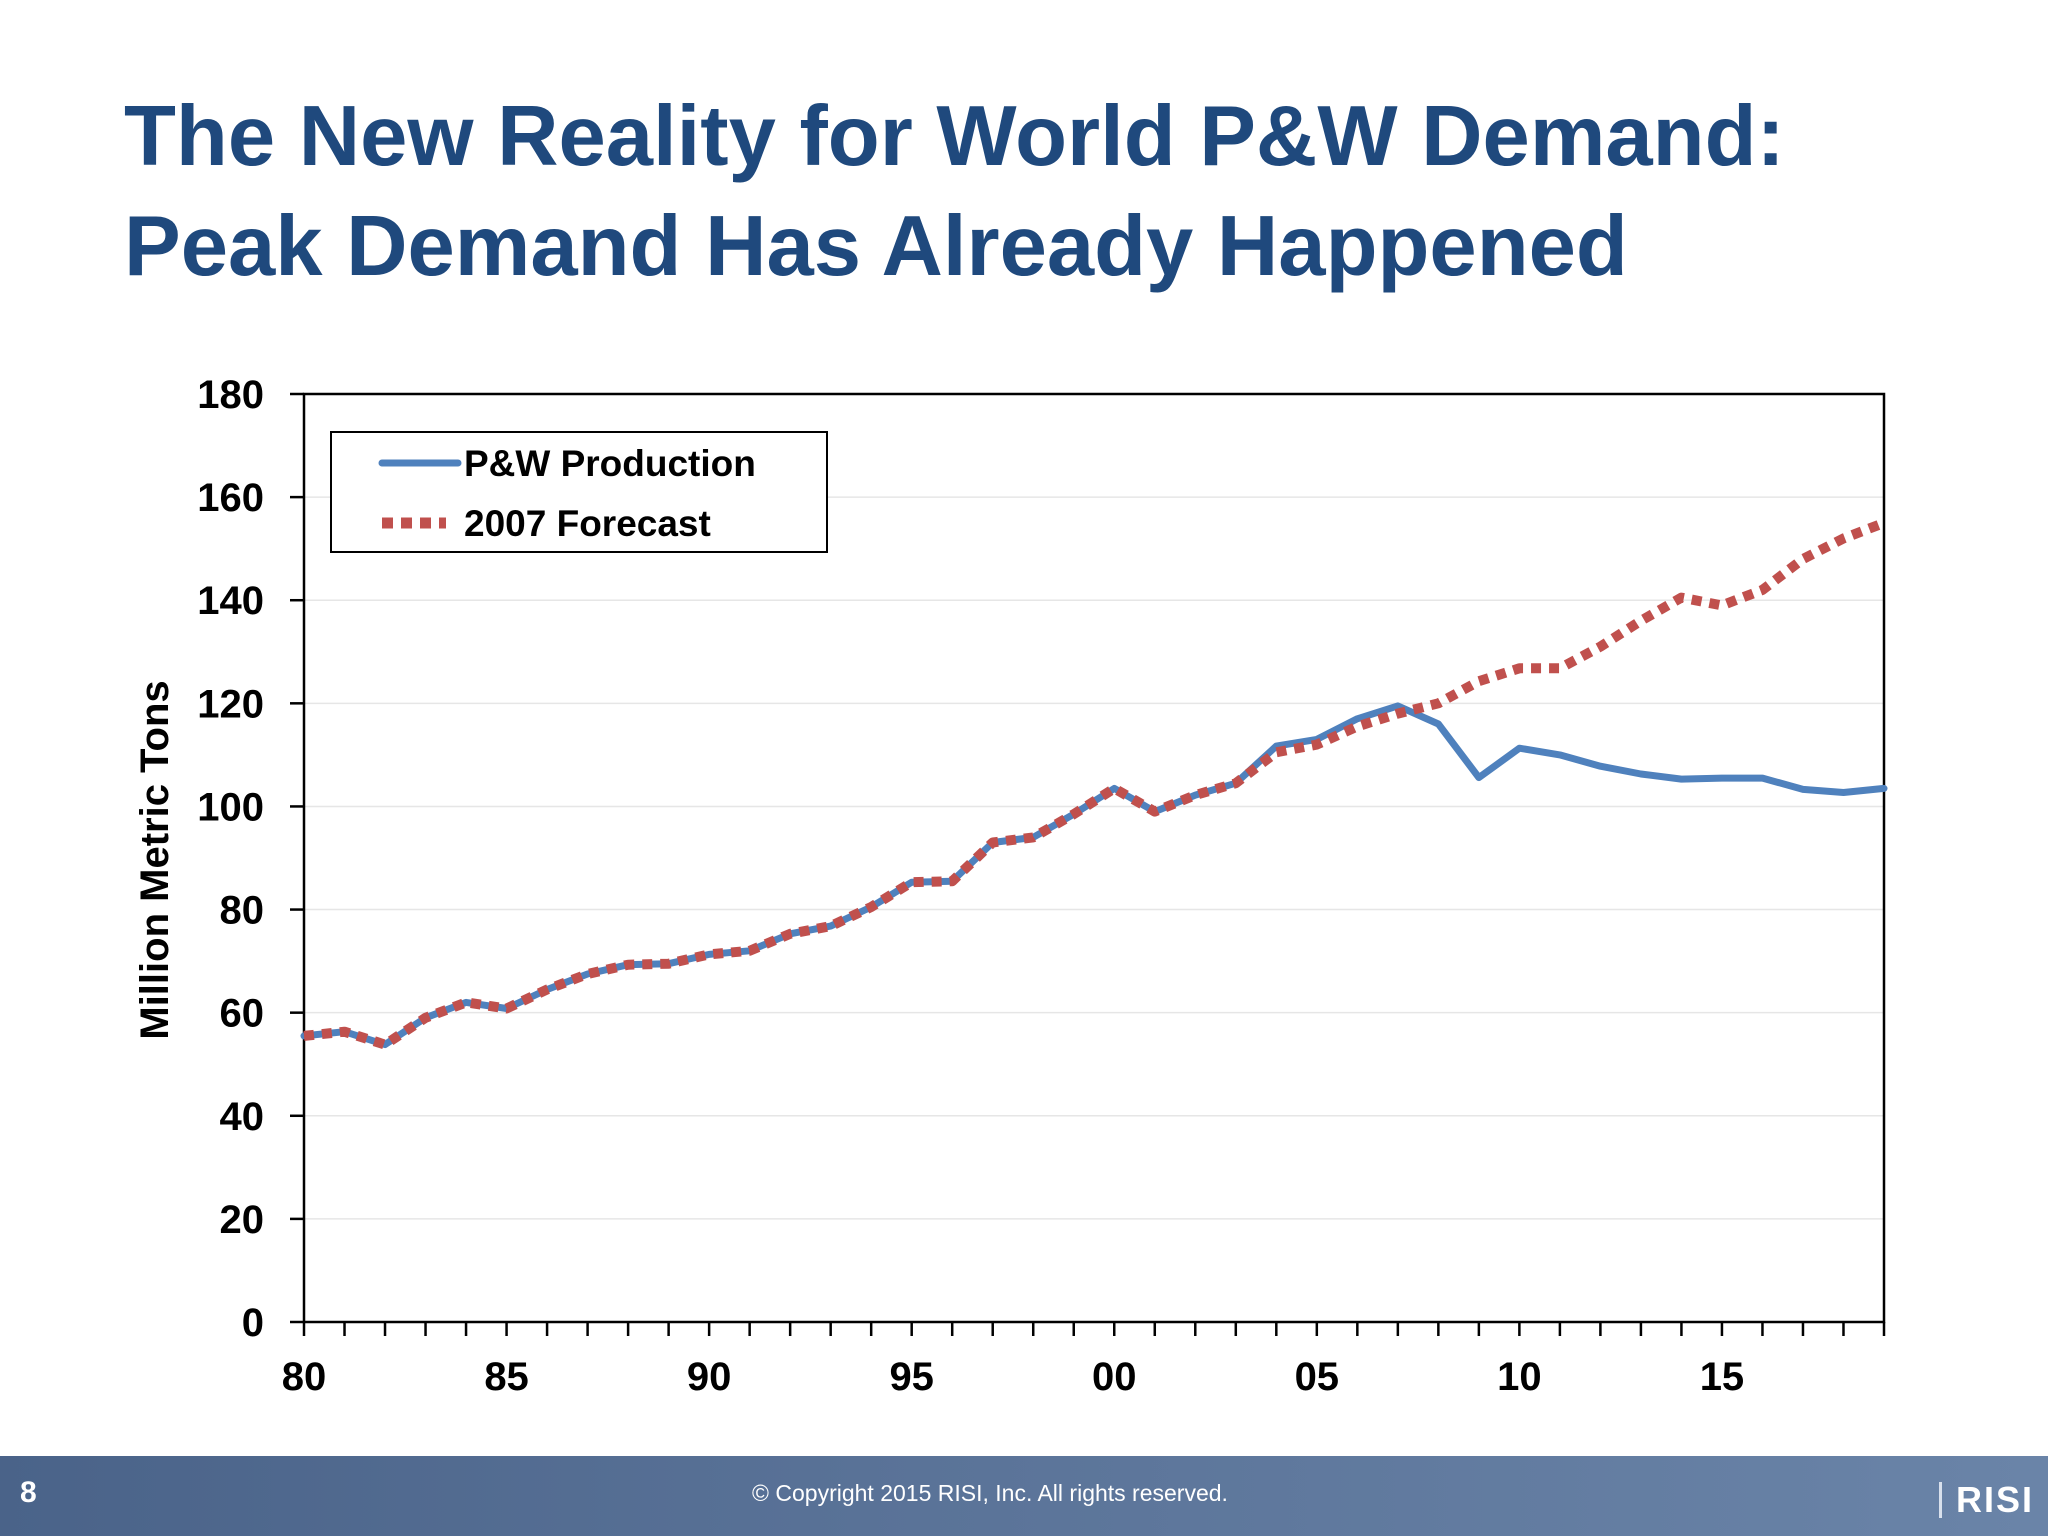  What do you see at coordinates (242, 1117) in the screenshot?
I see `y-tick-label-40: 40` at bounding box center [242, 1117].